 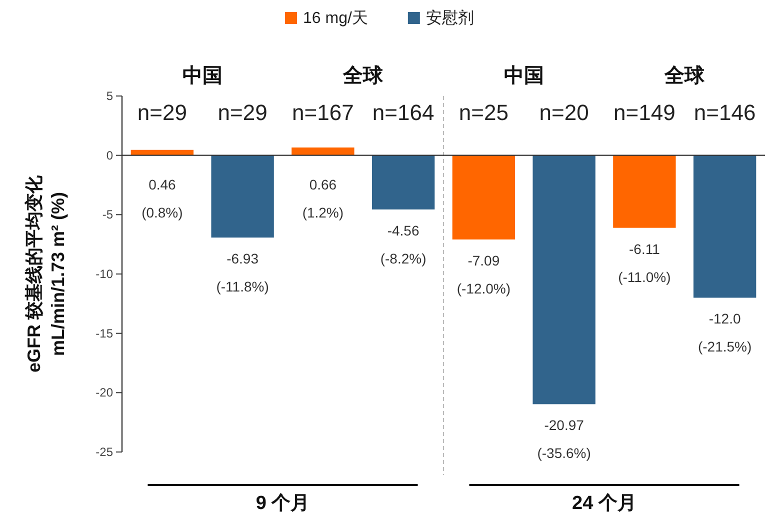 I want to click on text: 24 个月, so click(x=604, y=503).